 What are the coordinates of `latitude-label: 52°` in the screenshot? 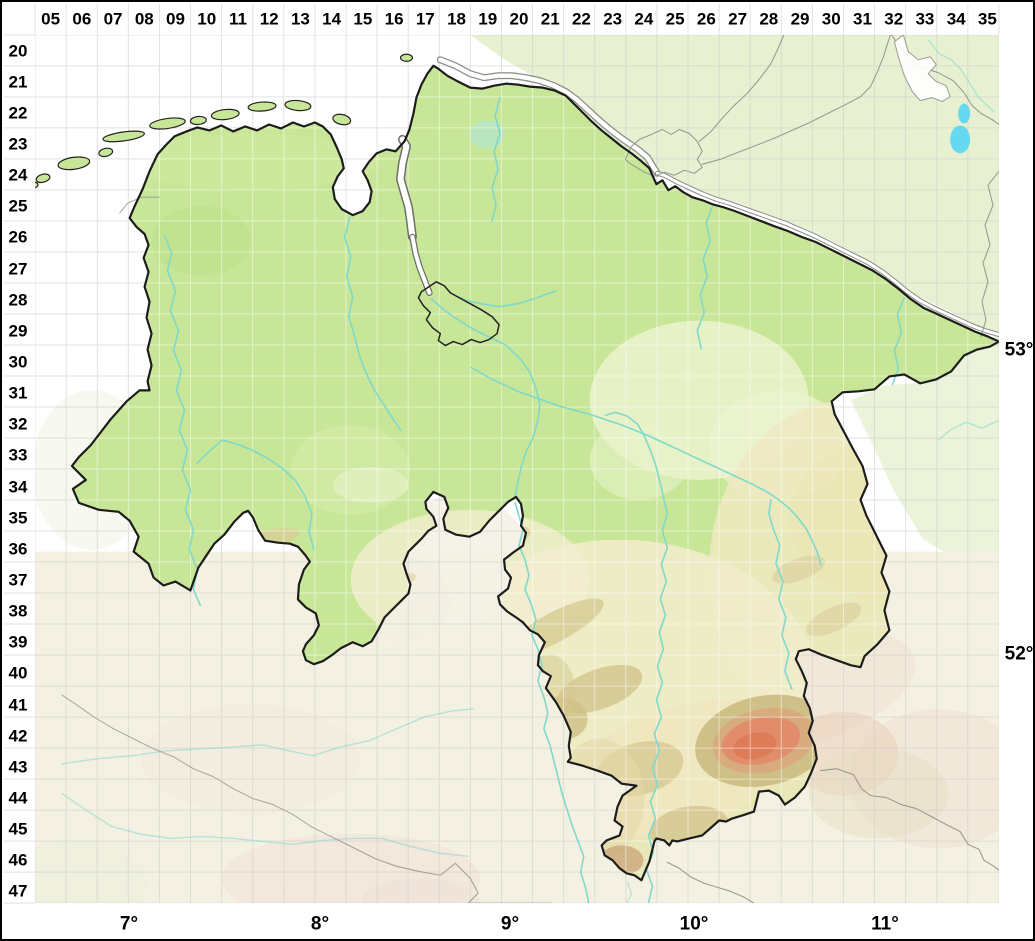 It's located at (1019, 654).